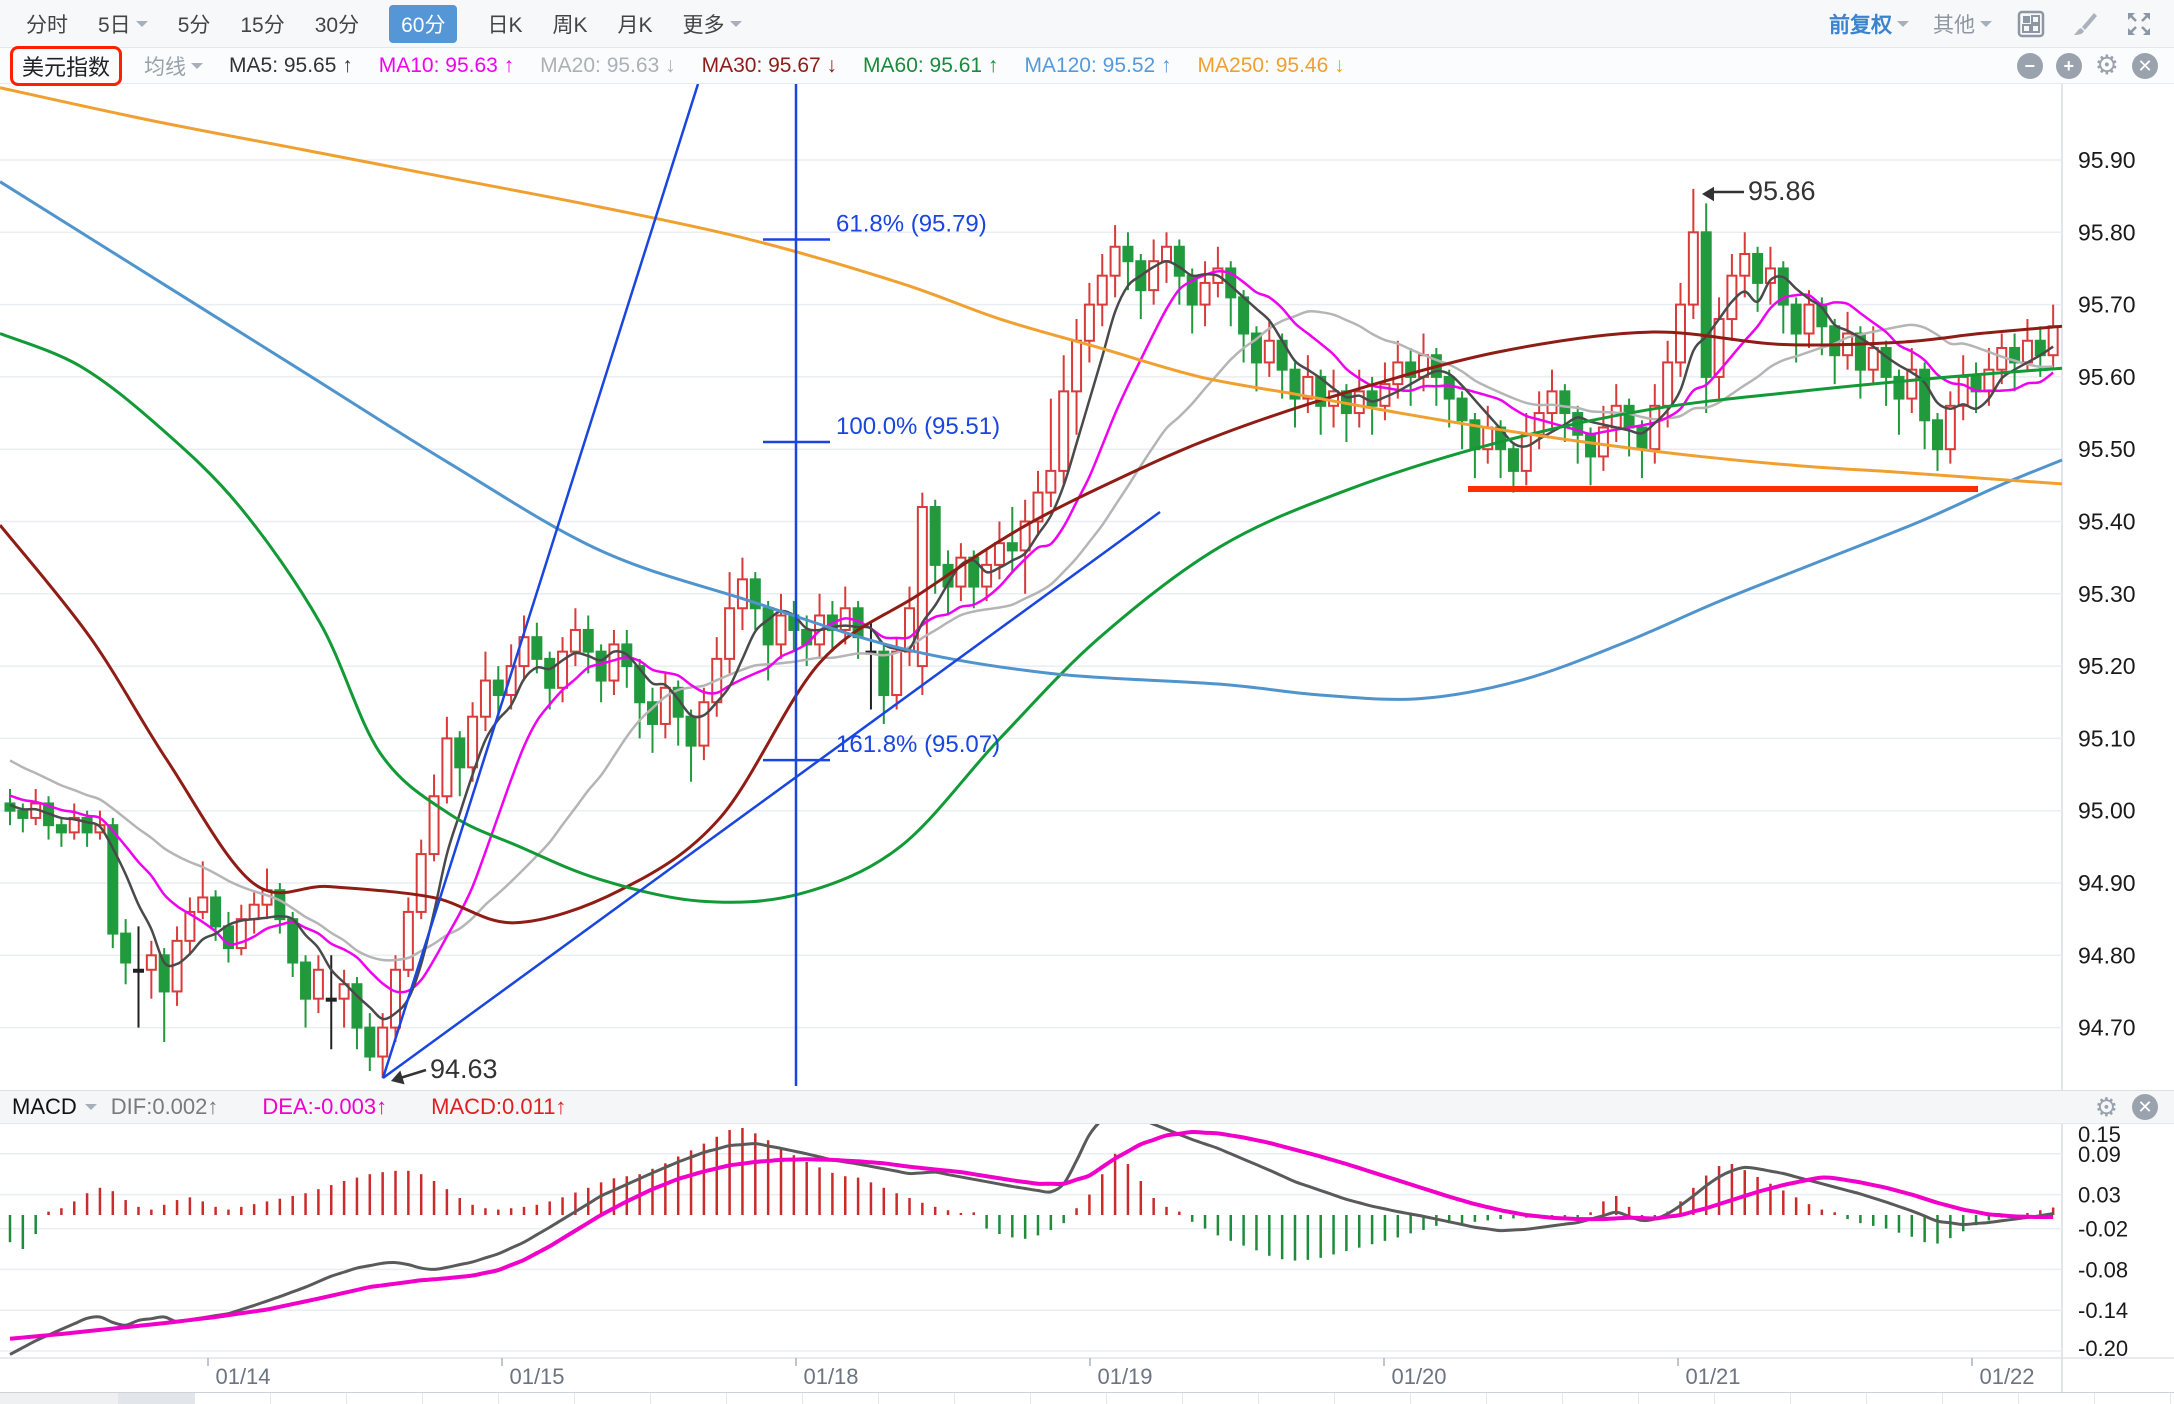 This screenshot has height=1404, width=2174. Describe the element at coordinates (2107, 594) in the screenshot. I see `axis-label: 95.30` at that location.